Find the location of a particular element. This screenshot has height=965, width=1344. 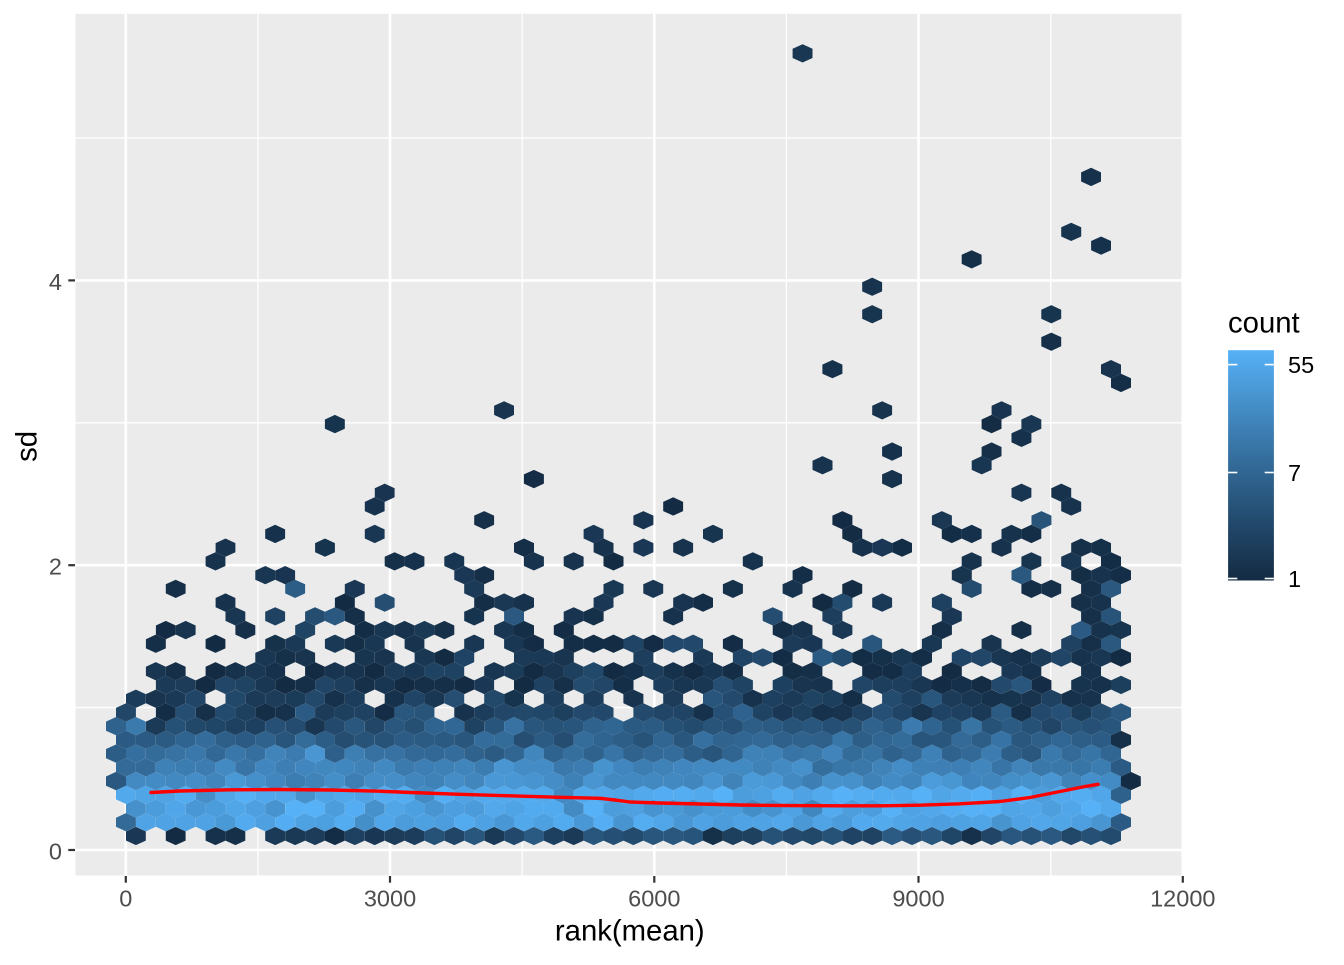

svg-text: 2 is located at coordinates (55, 567).